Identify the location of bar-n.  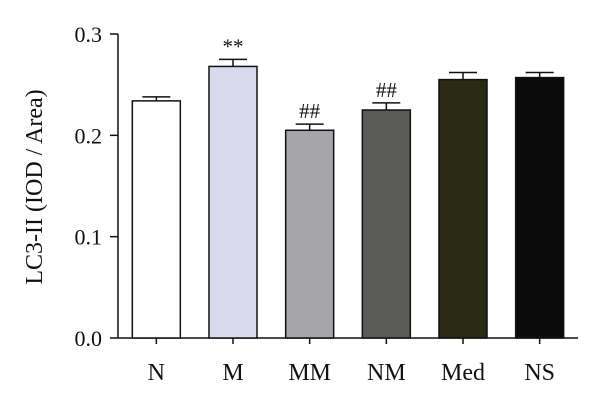
(156, 219).